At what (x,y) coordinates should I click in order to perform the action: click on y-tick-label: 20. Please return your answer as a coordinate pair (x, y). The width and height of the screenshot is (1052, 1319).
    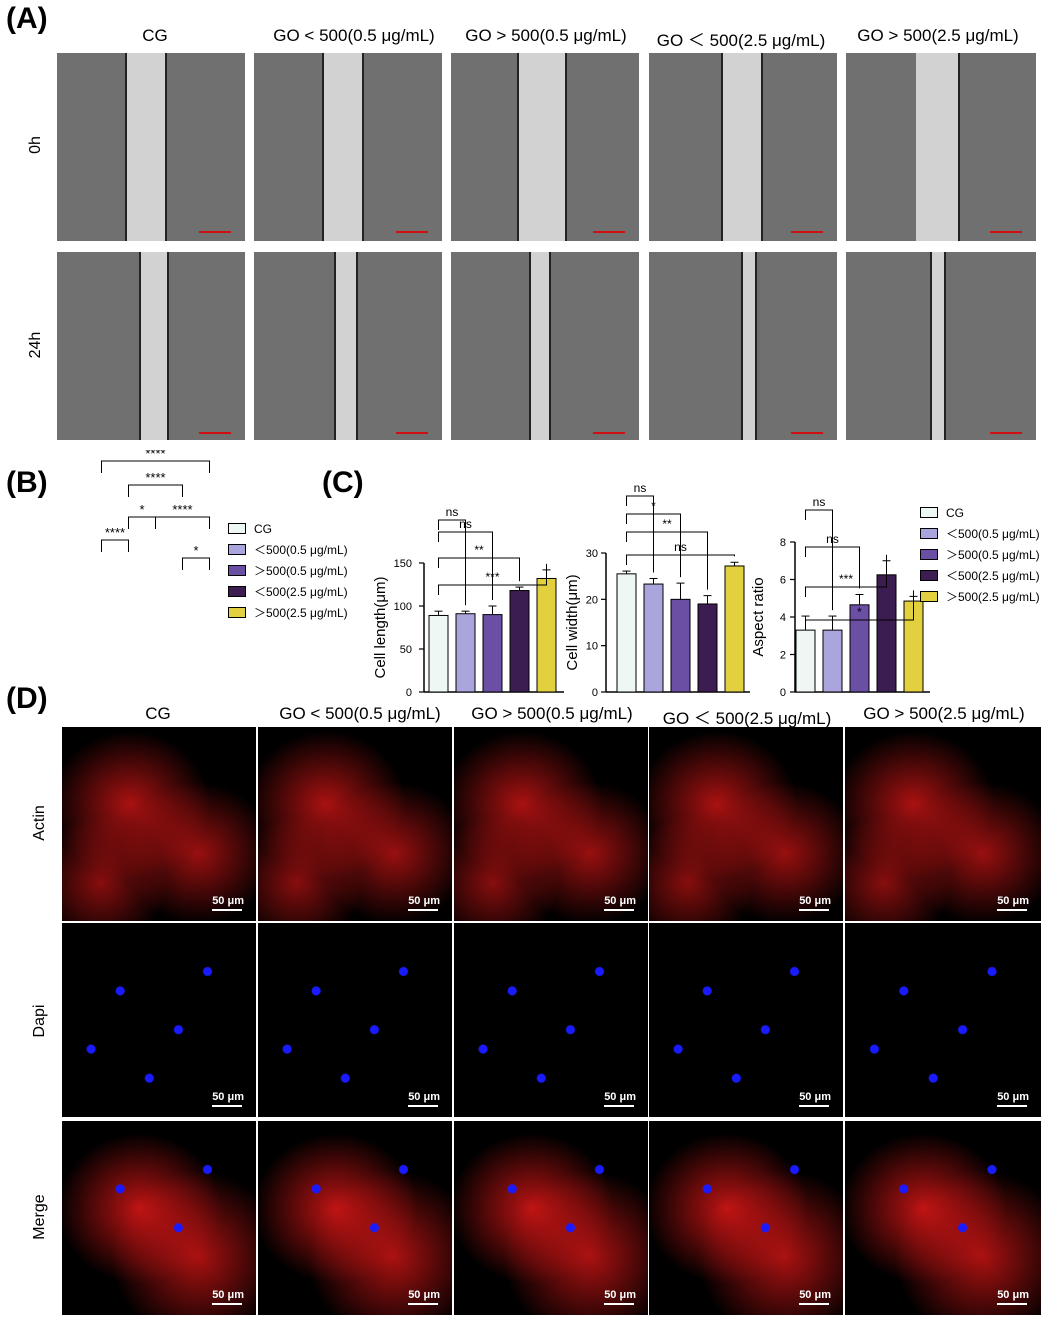
    Looking at the image, I should click on (592, 600).